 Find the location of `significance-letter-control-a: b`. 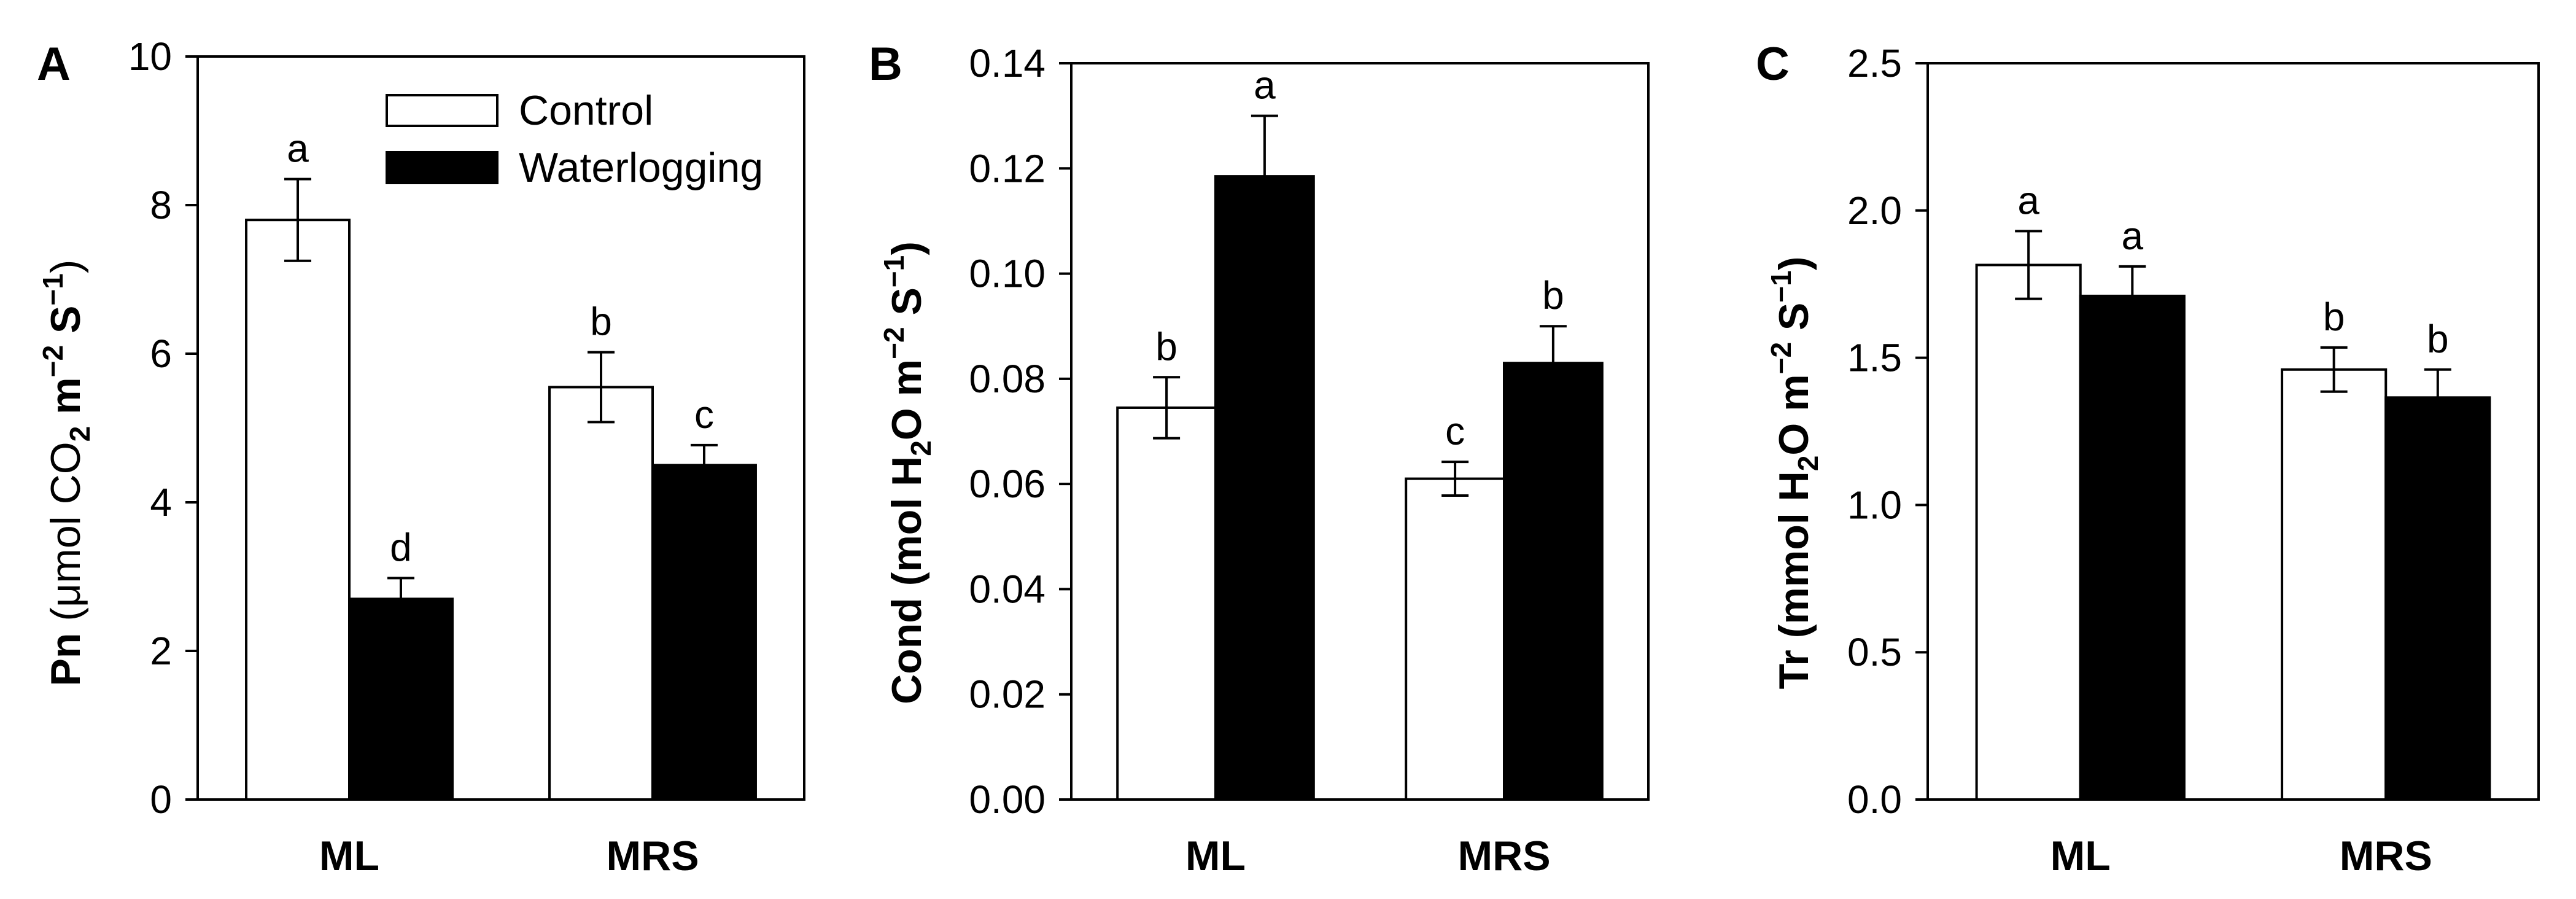

significance-letter-control-a: b is located at coordinates (601, 322).